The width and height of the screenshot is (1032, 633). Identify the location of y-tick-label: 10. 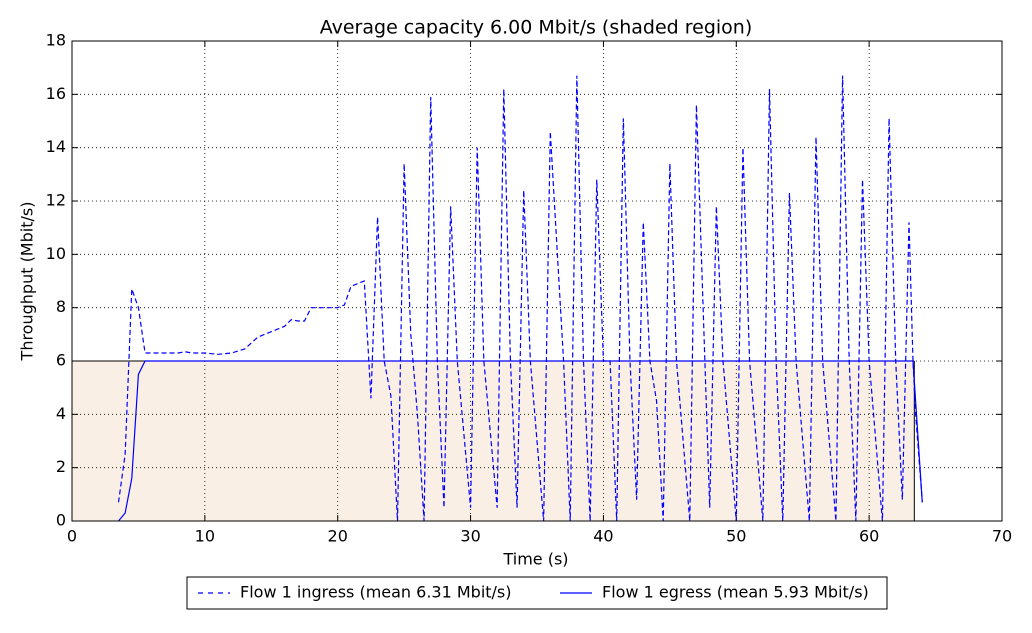
(56, 253).